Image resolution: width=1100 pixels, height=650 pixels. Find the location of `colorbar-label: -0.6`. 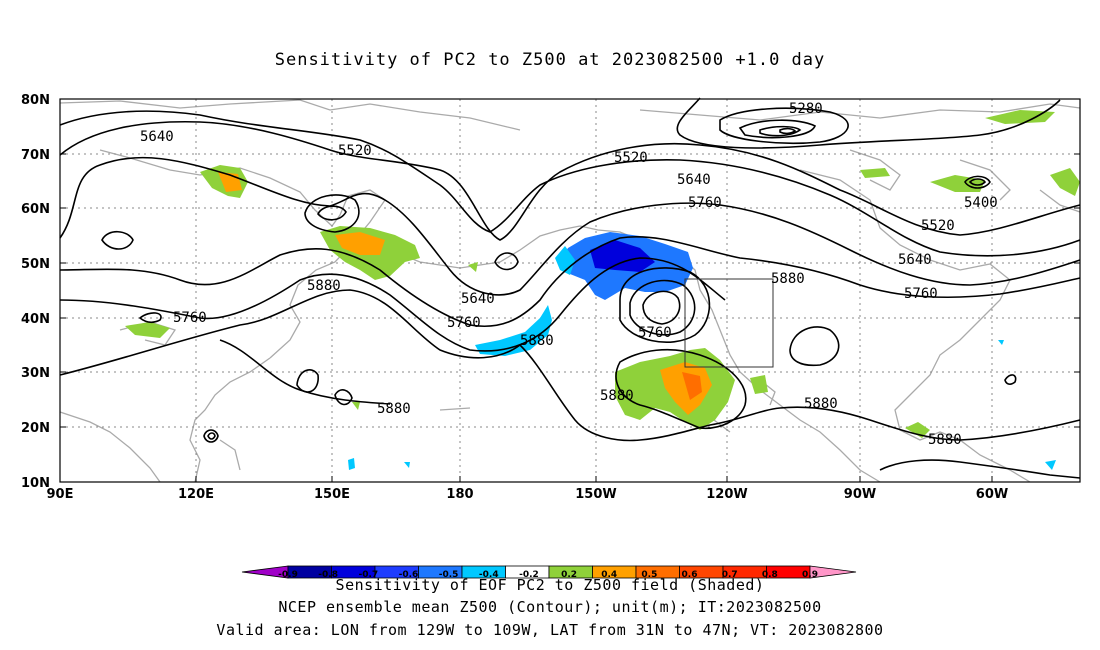

colorbar-label: -0.6 is located at coordinates (409, 575).